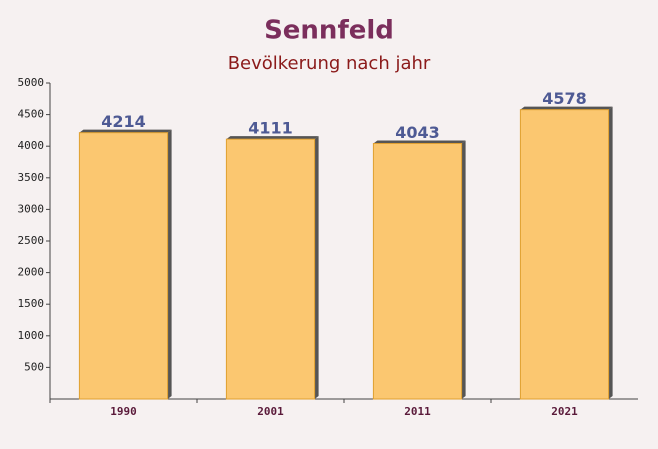 The image size is (658, 449). What do you see at coordinates (31, 303) in the screenshot?
I see `y-tick-label: 1500` at bounding box center [31, 303].